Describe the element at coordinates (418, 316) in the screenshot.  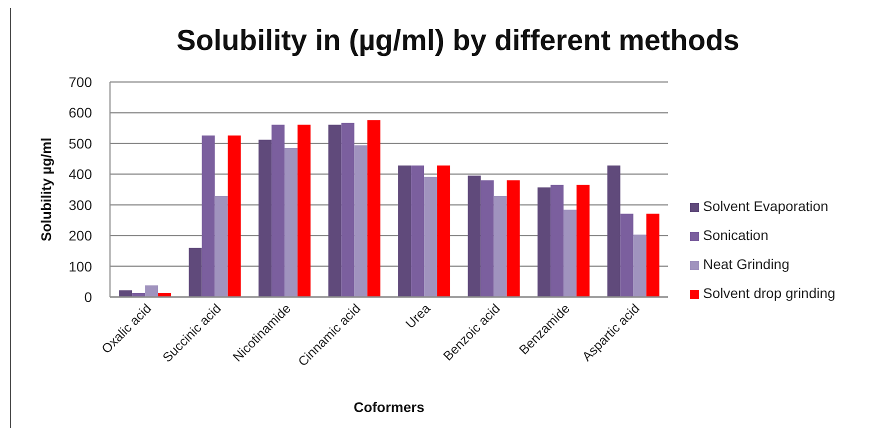
I see `x-tick-label: Urea` at that location.